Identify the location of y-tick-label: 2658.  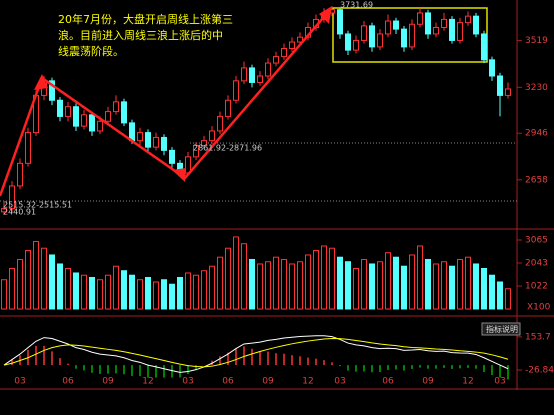
(536, 180).